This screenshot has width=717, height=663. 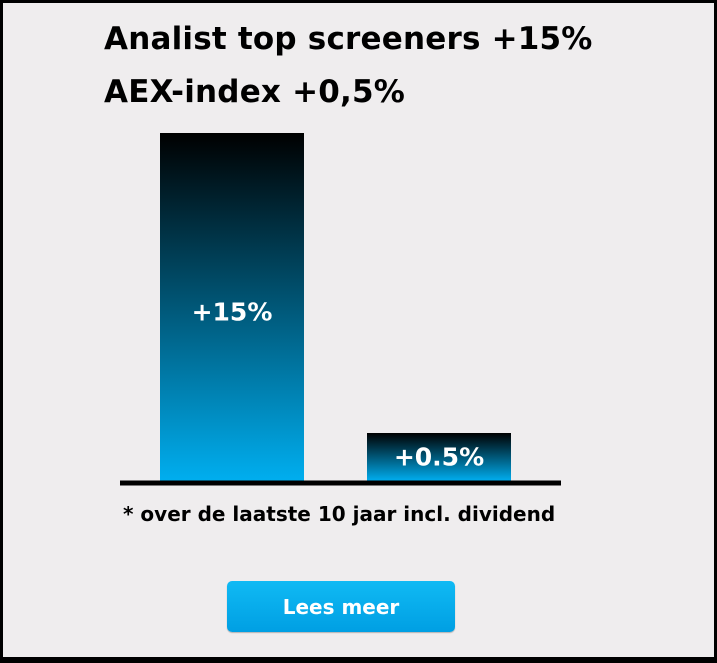 What do you see at coordinates (232, 312) in the screenshot?
I see `bar-value-label-1: +15%` at bounding box center [232, 312].